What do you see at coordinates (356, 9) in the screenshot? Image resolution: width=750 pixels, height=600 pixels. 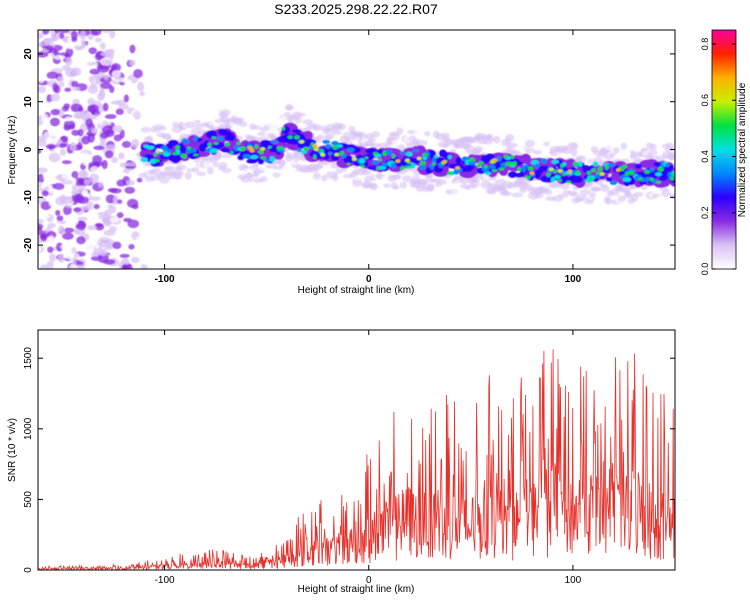 I see `figure-title: S233.2025.298.22.22.R07` at bounding box center [356, 9].